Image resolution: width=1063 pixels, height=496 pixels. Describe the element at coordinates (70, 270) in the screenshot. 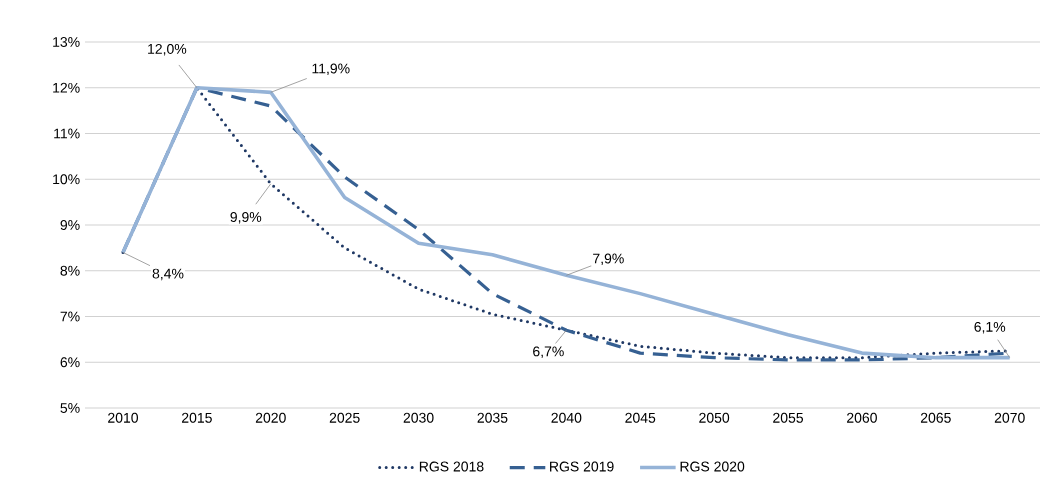

I see `y-tick-label: 8%` at that location.